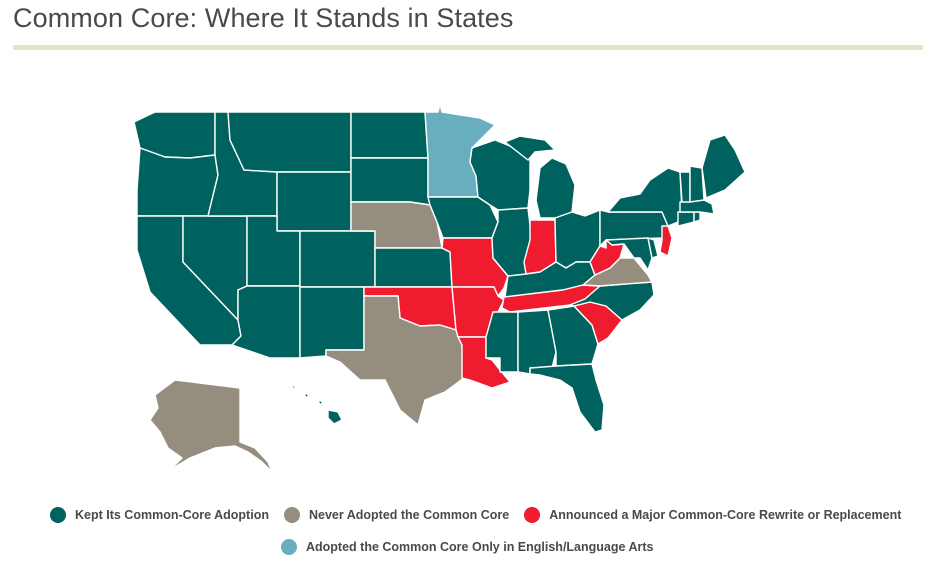  What do you see at coordinates (289, 142) in the screenshot?
I see `state-montana` at bounding box center [289, 142].